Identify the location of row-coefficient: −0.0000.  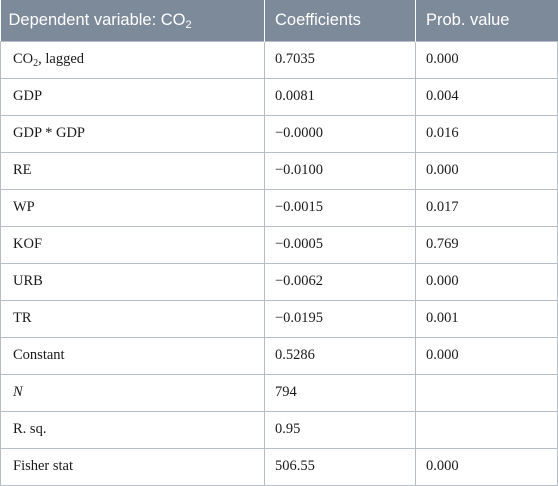
(340, 133).